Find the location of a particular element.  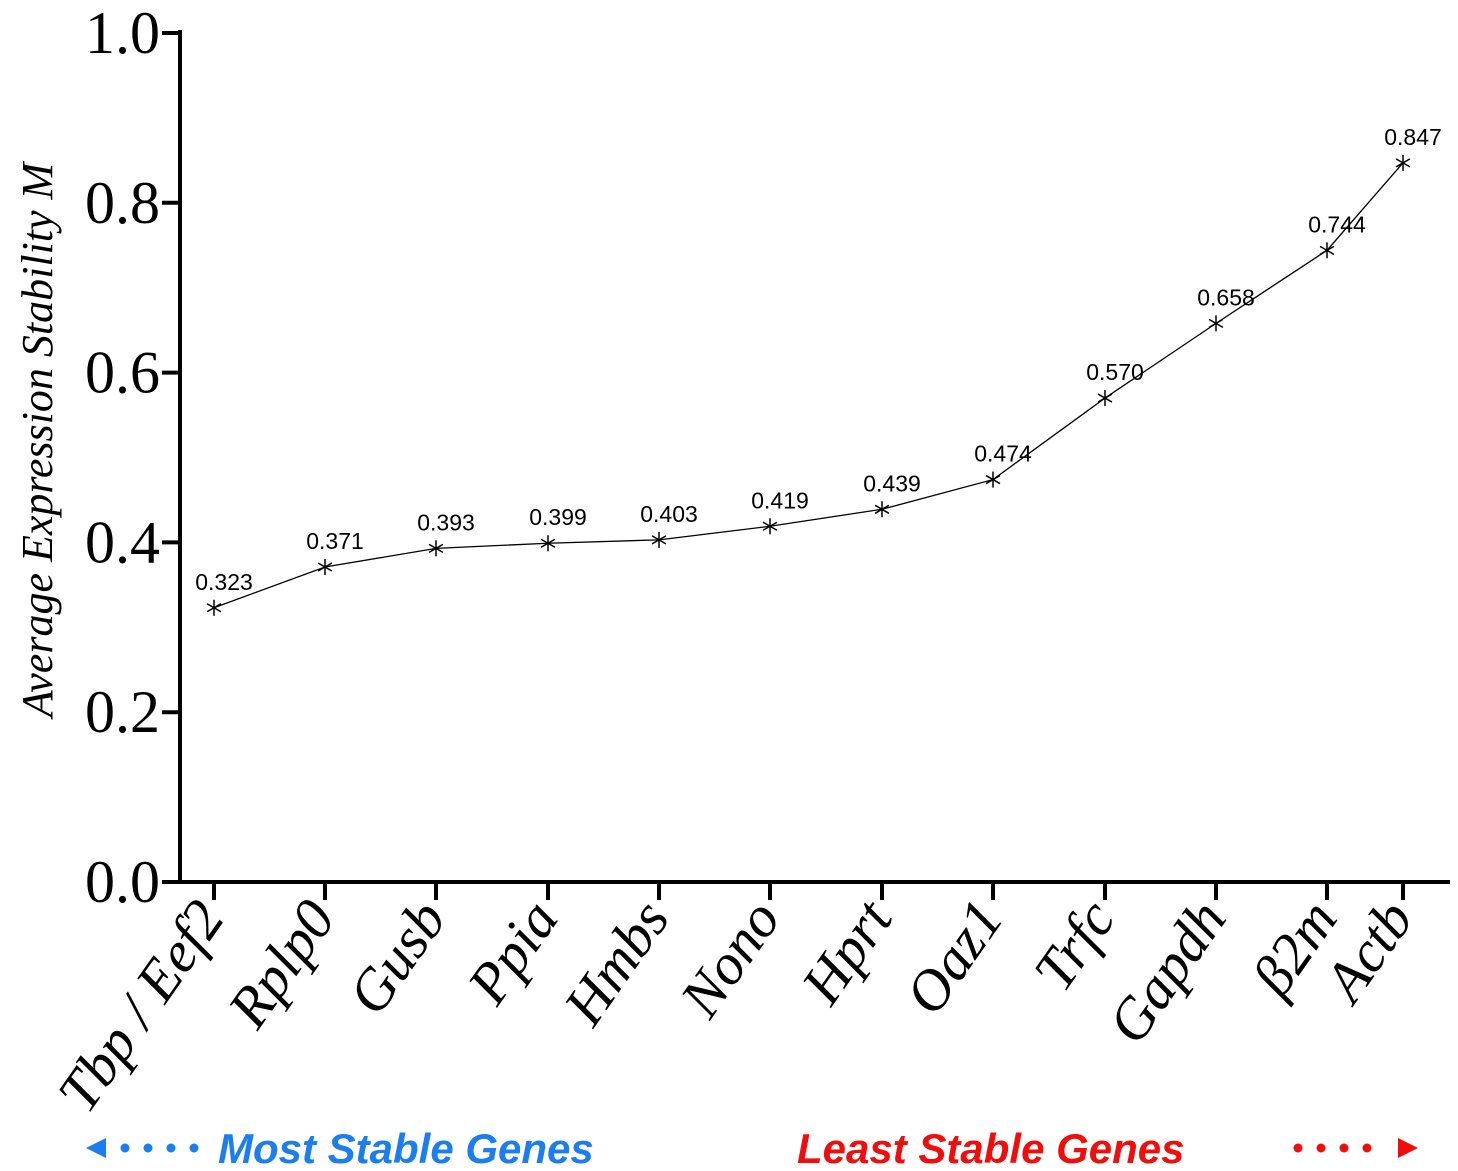

x-tick-label: Tbp / Eef2 is located at coordinates (141, 1005).